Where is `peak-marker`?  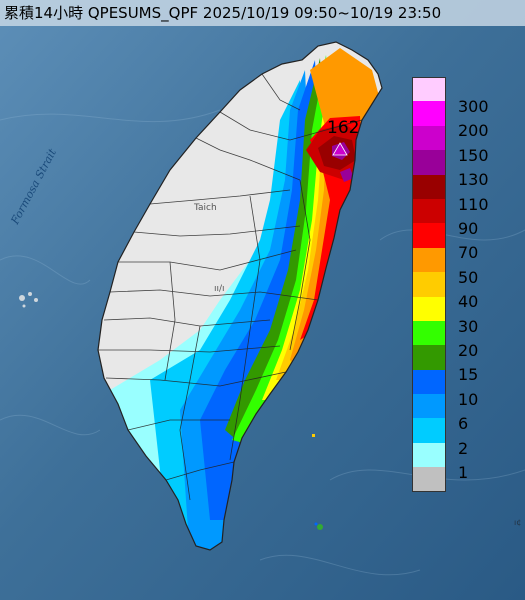
peak-marker is located at coordinates (340, 149).